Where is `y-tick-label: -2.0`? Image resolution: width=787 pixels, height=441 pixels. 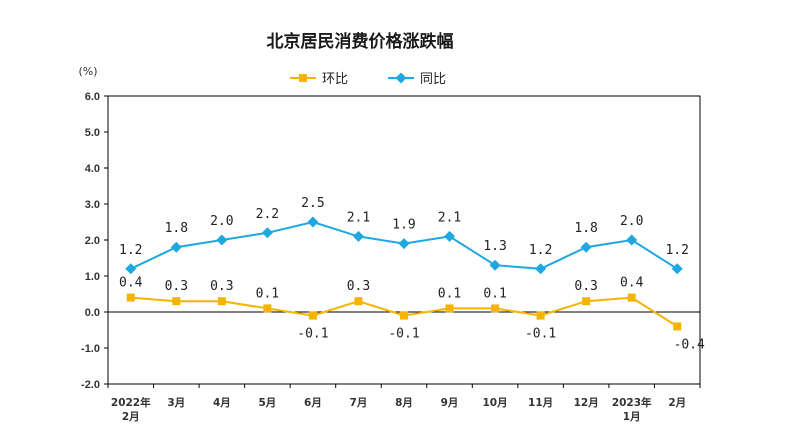
y-tick-label: -2.0 is located at coordinates (90, 385).